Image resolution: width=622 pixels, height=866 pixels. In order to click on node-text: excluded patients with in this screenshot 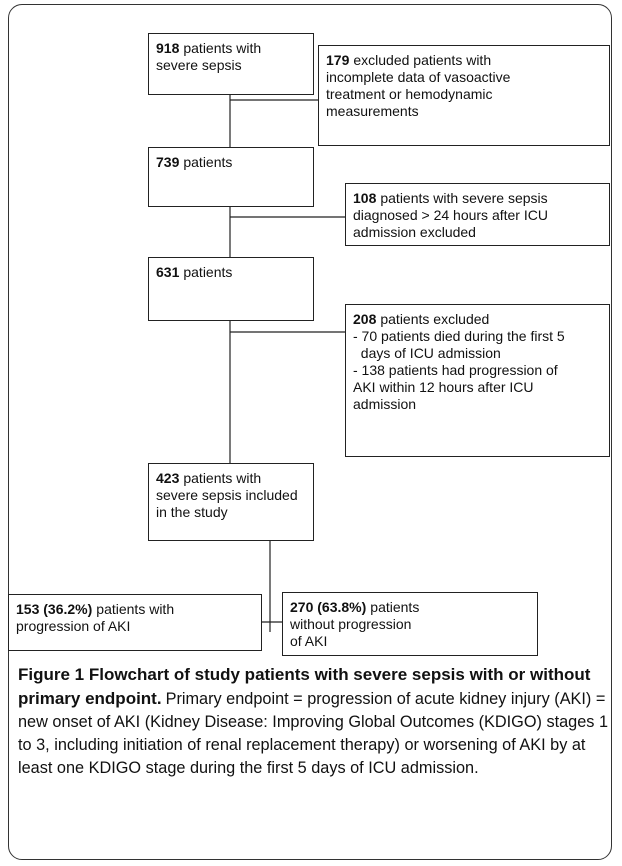, I will do `click(422, 60)`.